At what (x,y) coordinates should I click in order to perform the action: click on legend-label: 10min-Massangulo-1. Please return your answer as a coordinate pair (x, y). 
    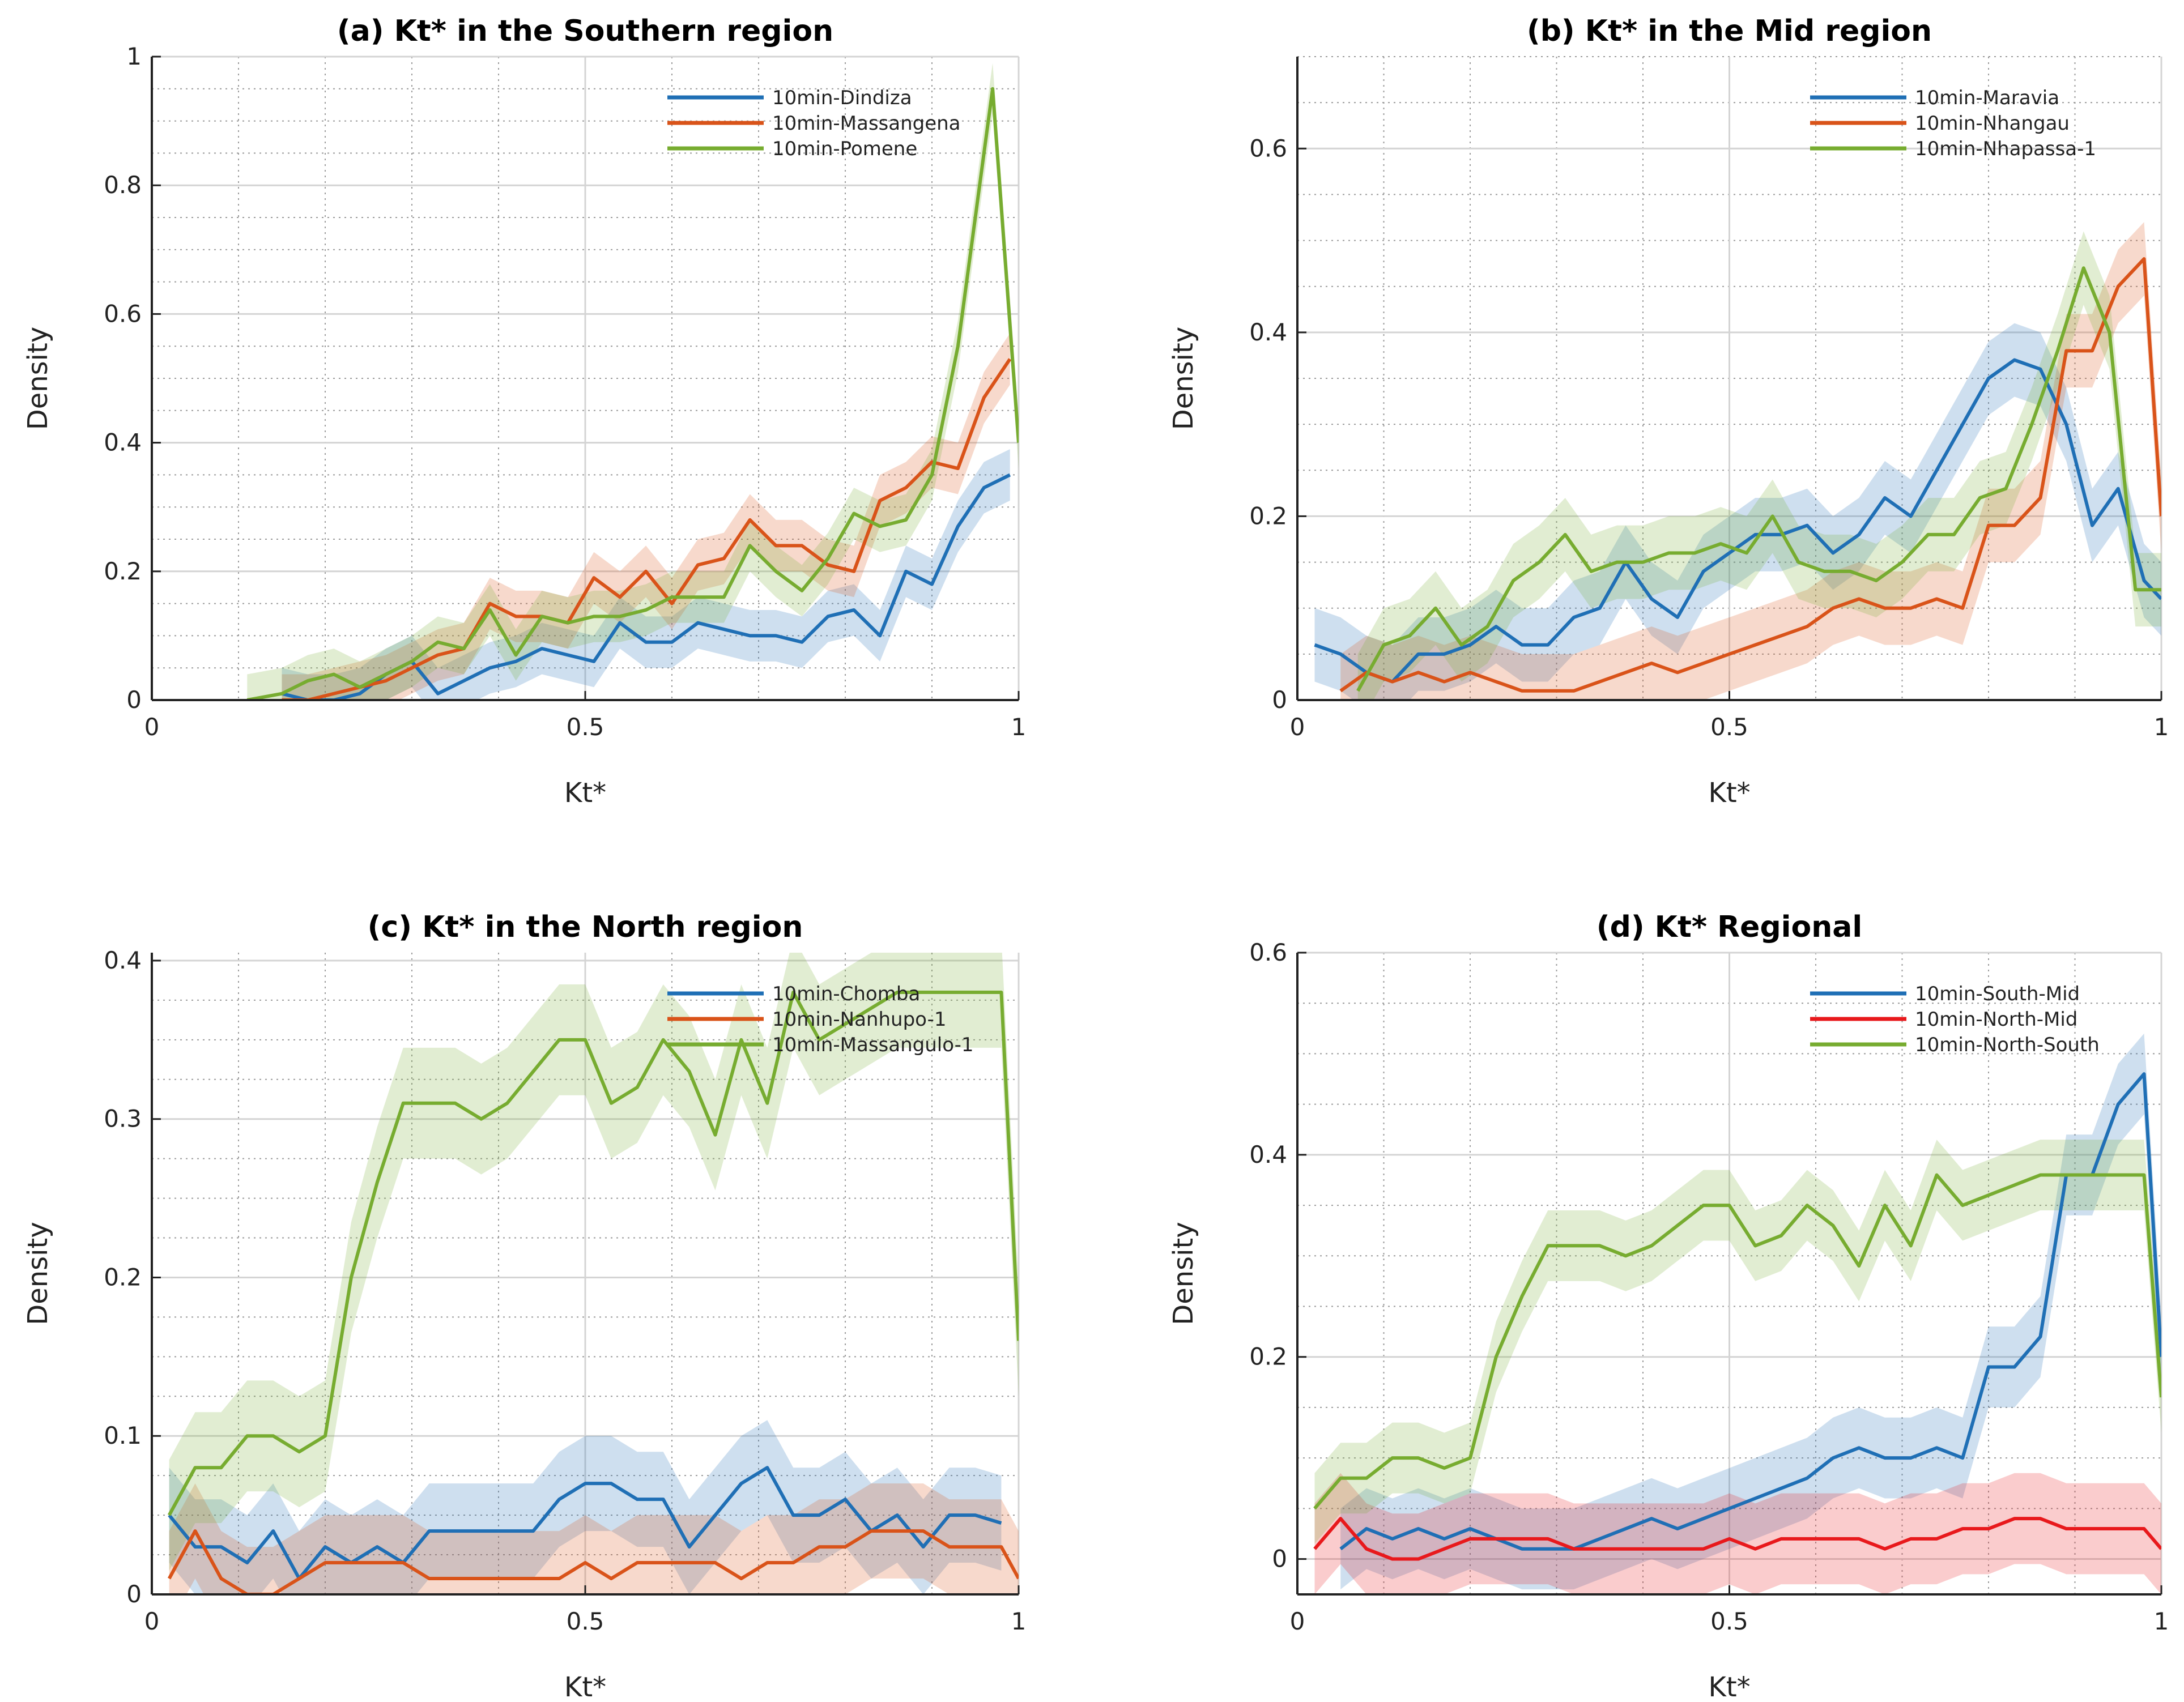
    Looking at the image, I should click on (873, 1045).